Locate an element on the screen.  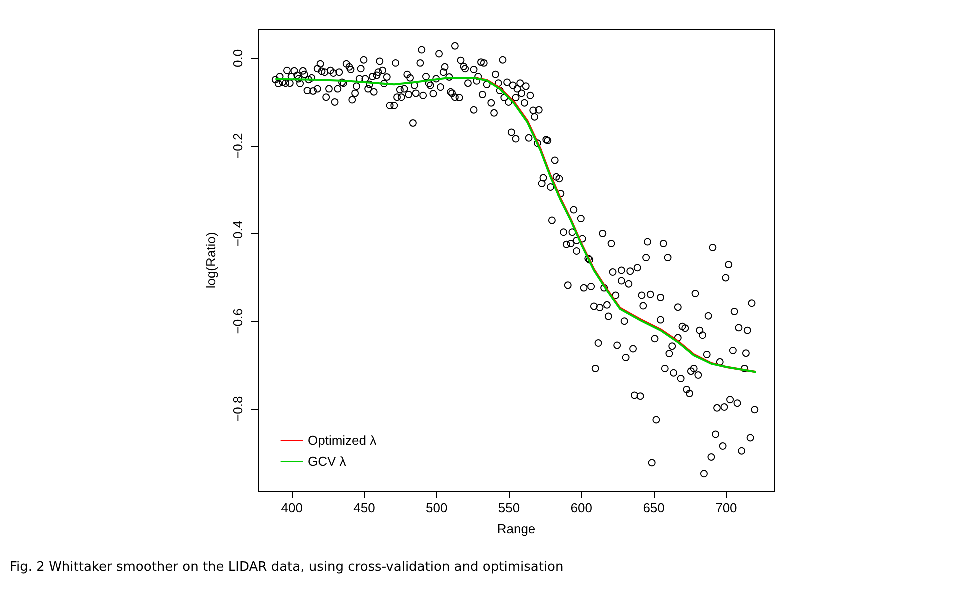
x-tick-label: 450 is located at coordinates (365, 508).